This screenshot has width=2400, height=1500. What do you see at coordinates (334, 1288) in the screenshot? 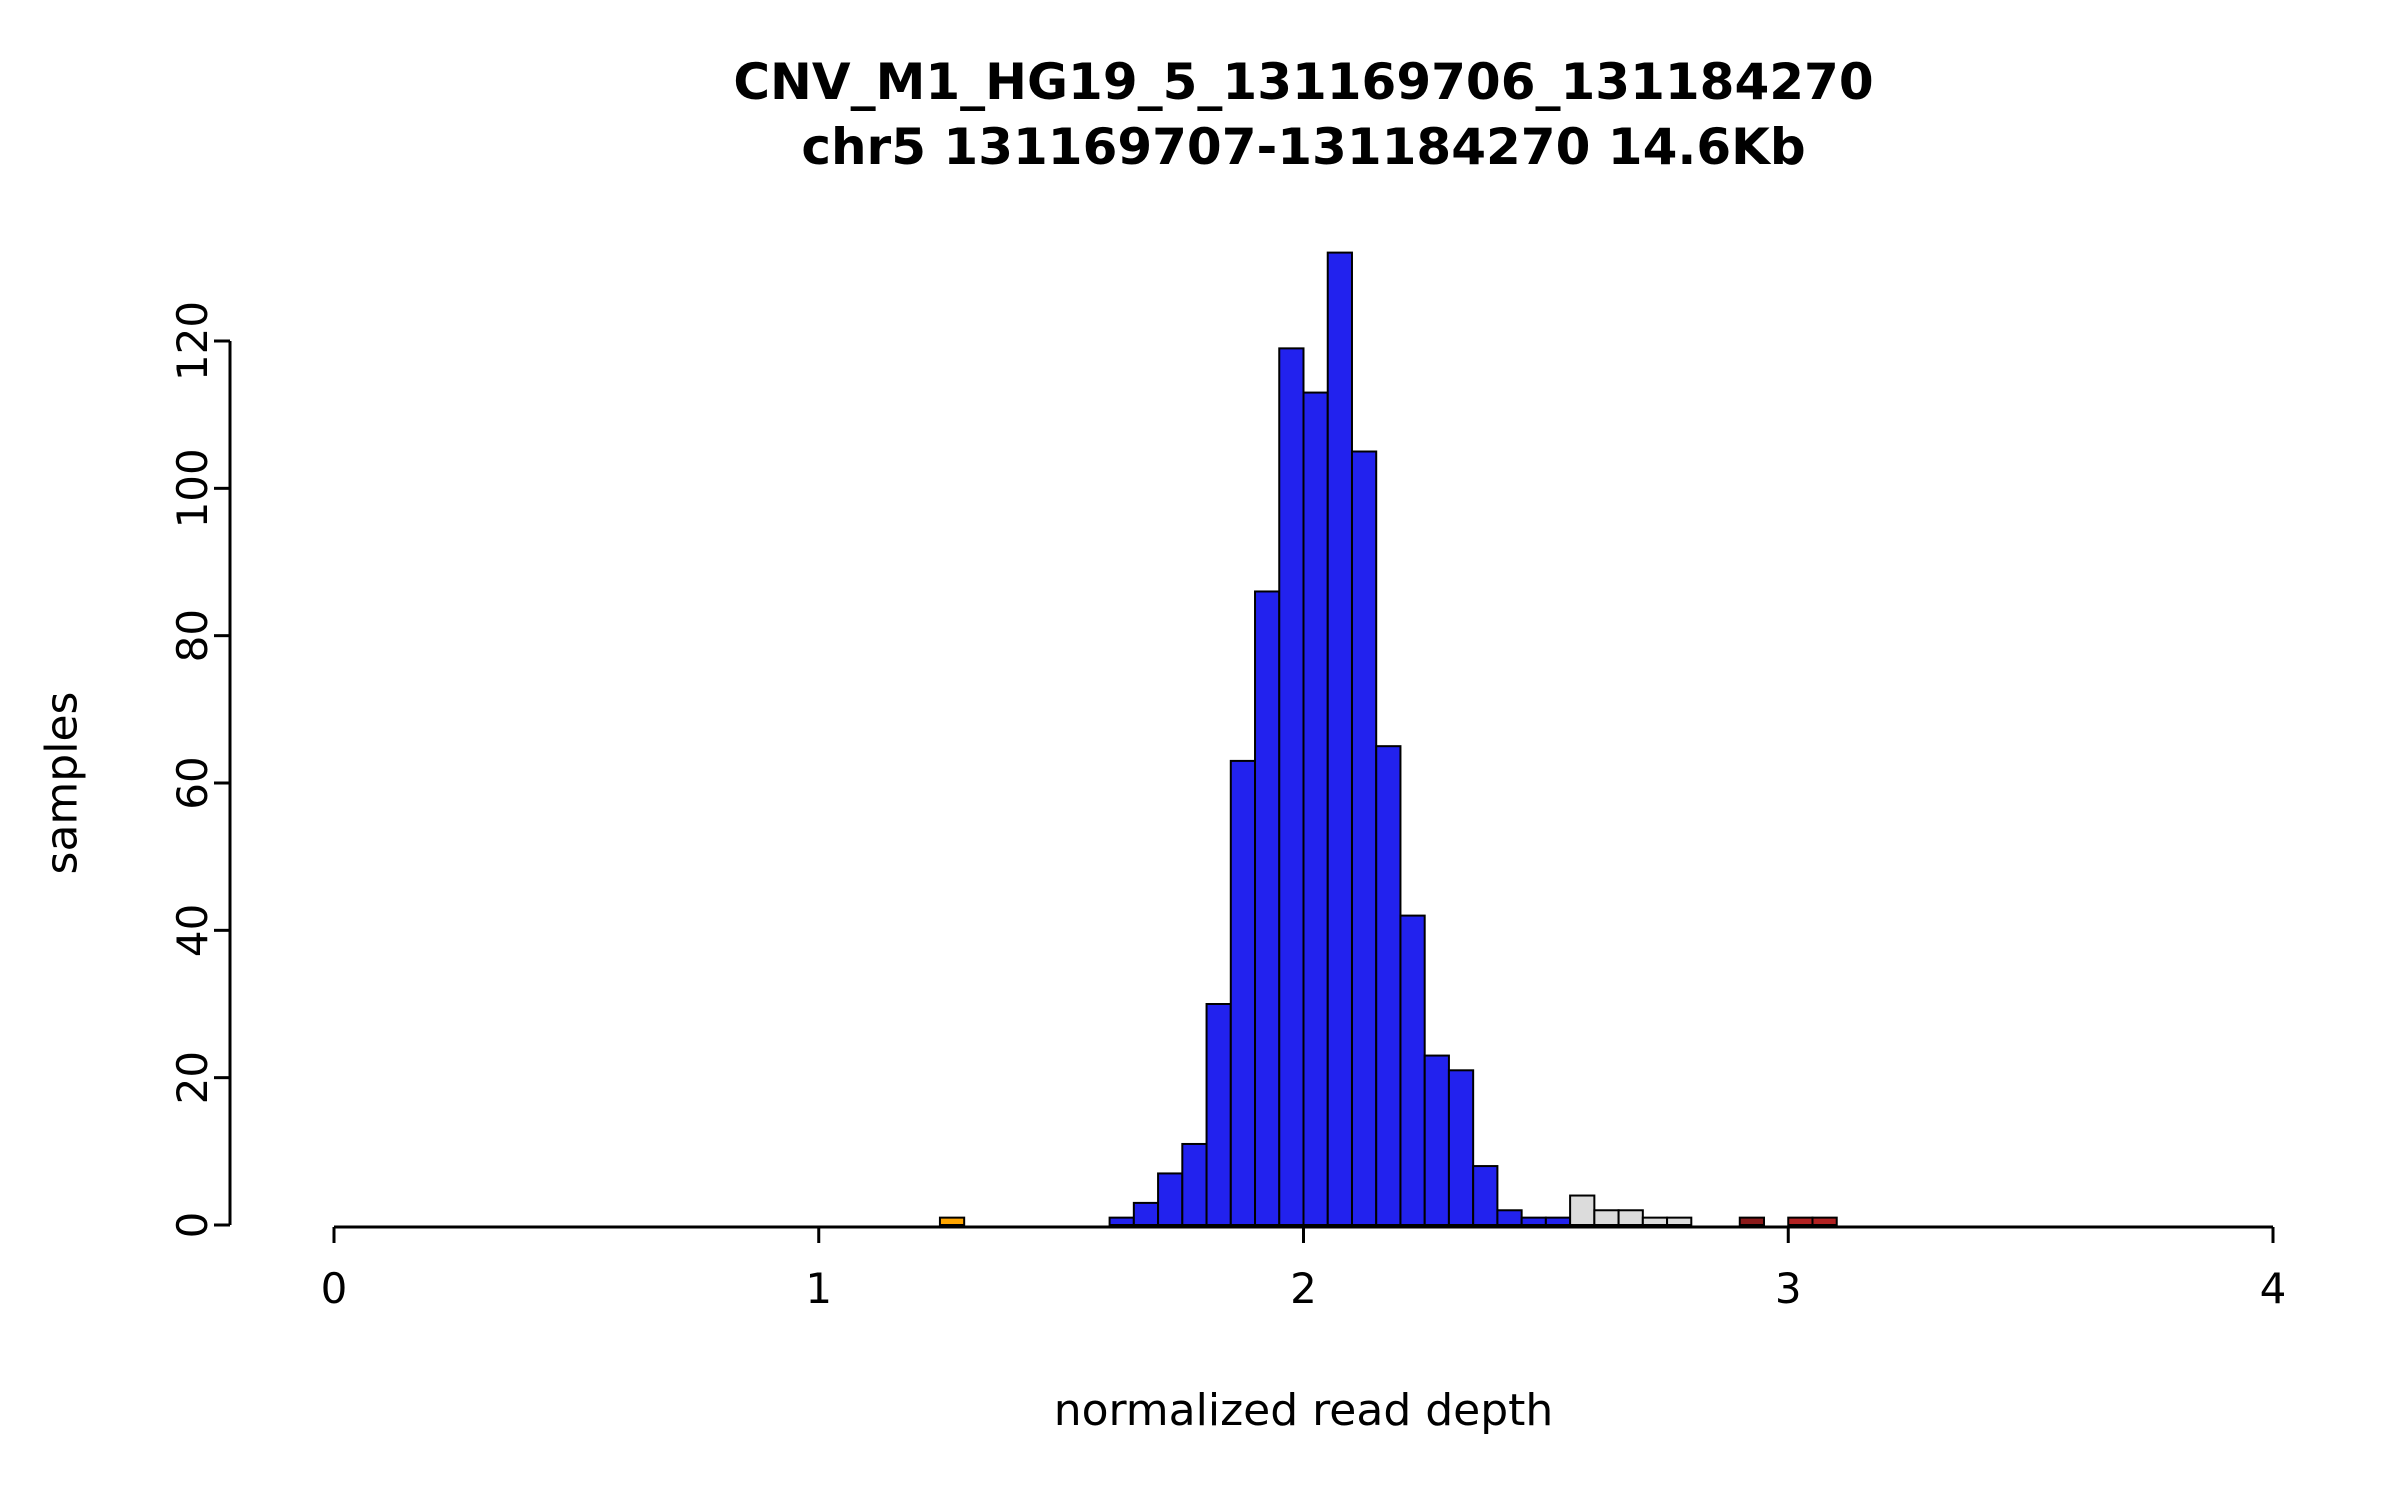
I see `x-axis-tick-label: 0` at bounding box center [334, 1288].